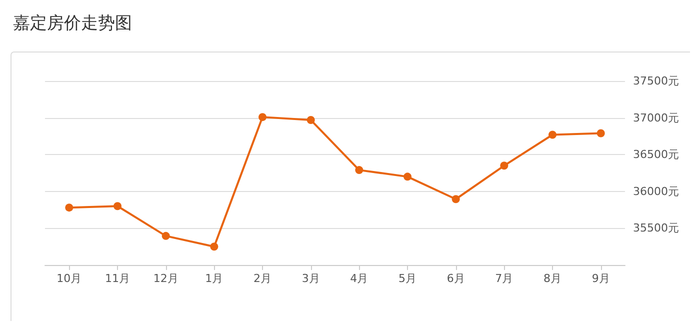 This screenshot has width=698, height=329. I want to click on x-tick-label: 6月, so click(455, 278).